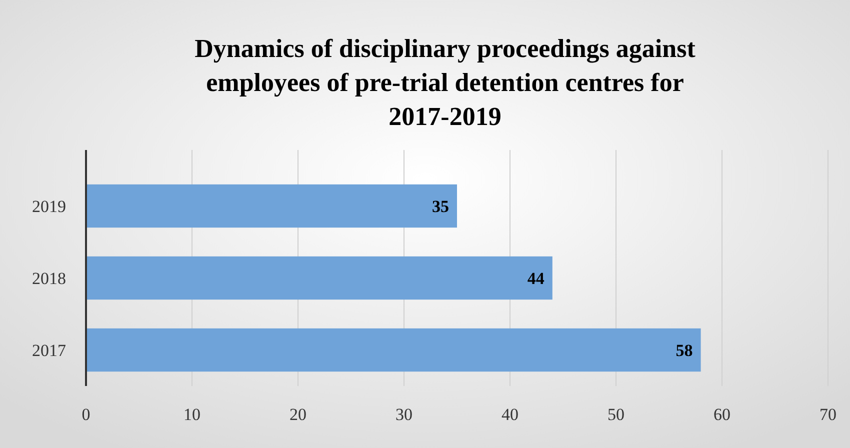  What do you see at coordinates (440, 206) in the screenshot?
I see `data-label: 35` at bounding box center [440, 206].